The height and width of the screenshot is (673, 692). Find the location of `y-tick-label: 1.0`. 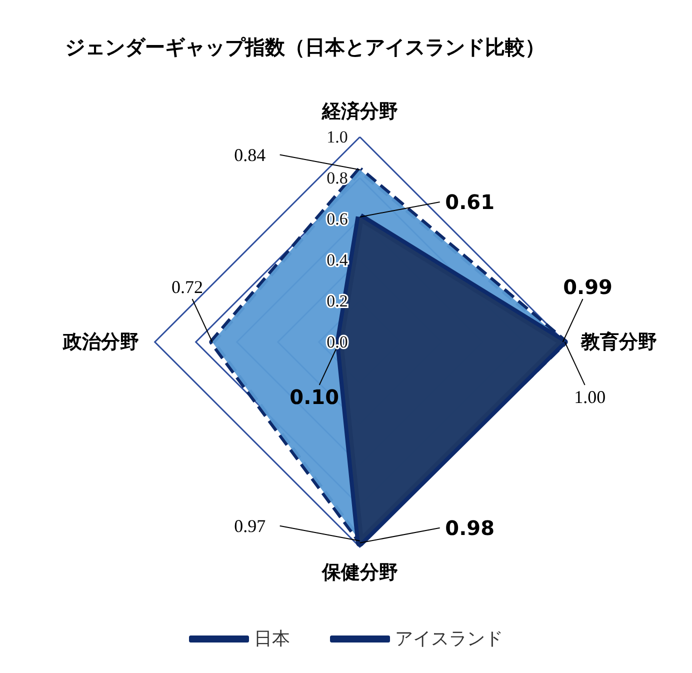

y-tick-label: 1.0 is located at coordinates (337, 137).